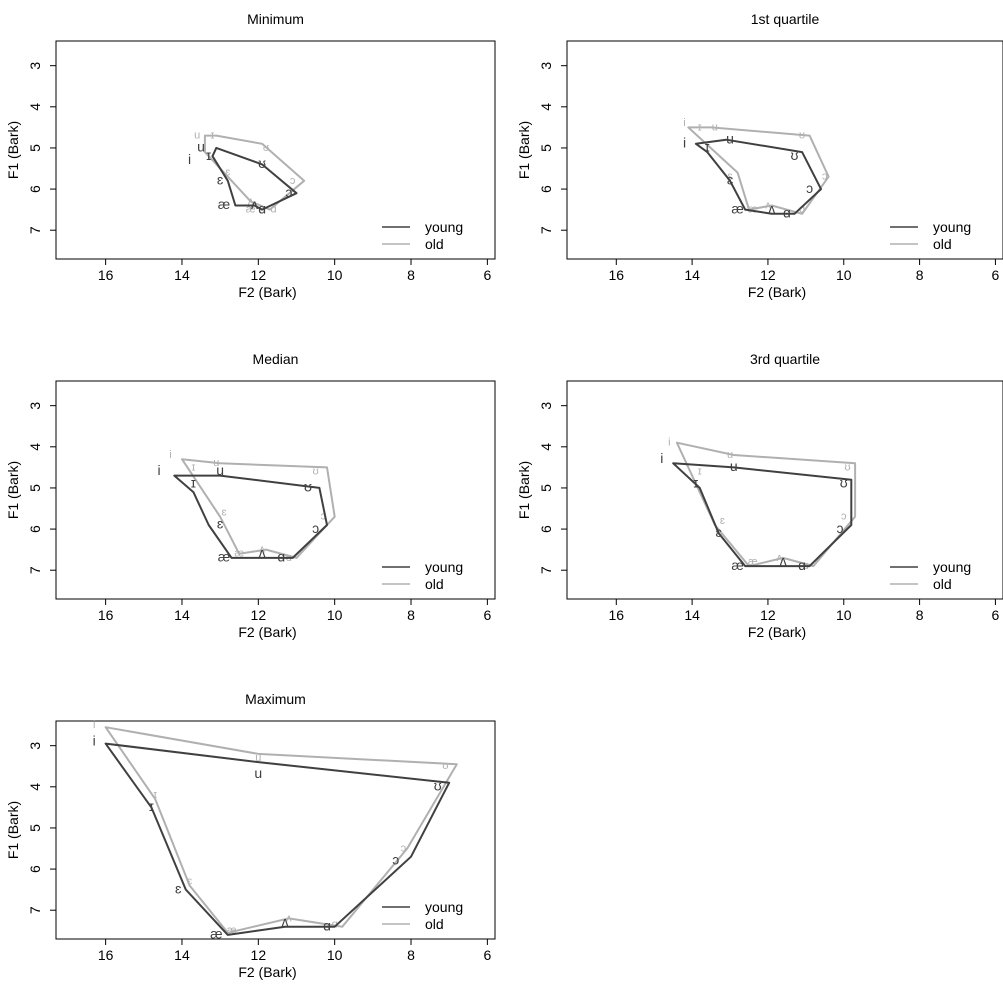 The width and height of the screenshot is (1003, 987). What do you see at coordinates (275, 830) in the screenshot?
I see `plot-frame` at bounding box center [275, 830].